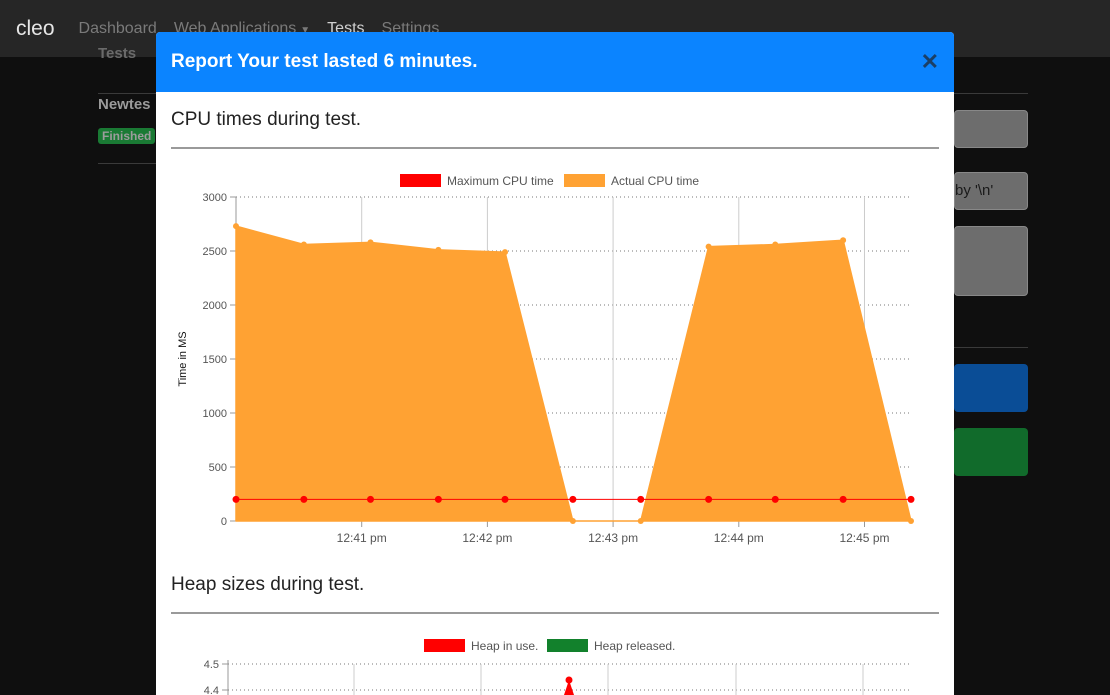  Describe the element at coordinates (504, 646) in the screenshot. I see `legend-label-heap-in-use: Heap in use.` at that location.